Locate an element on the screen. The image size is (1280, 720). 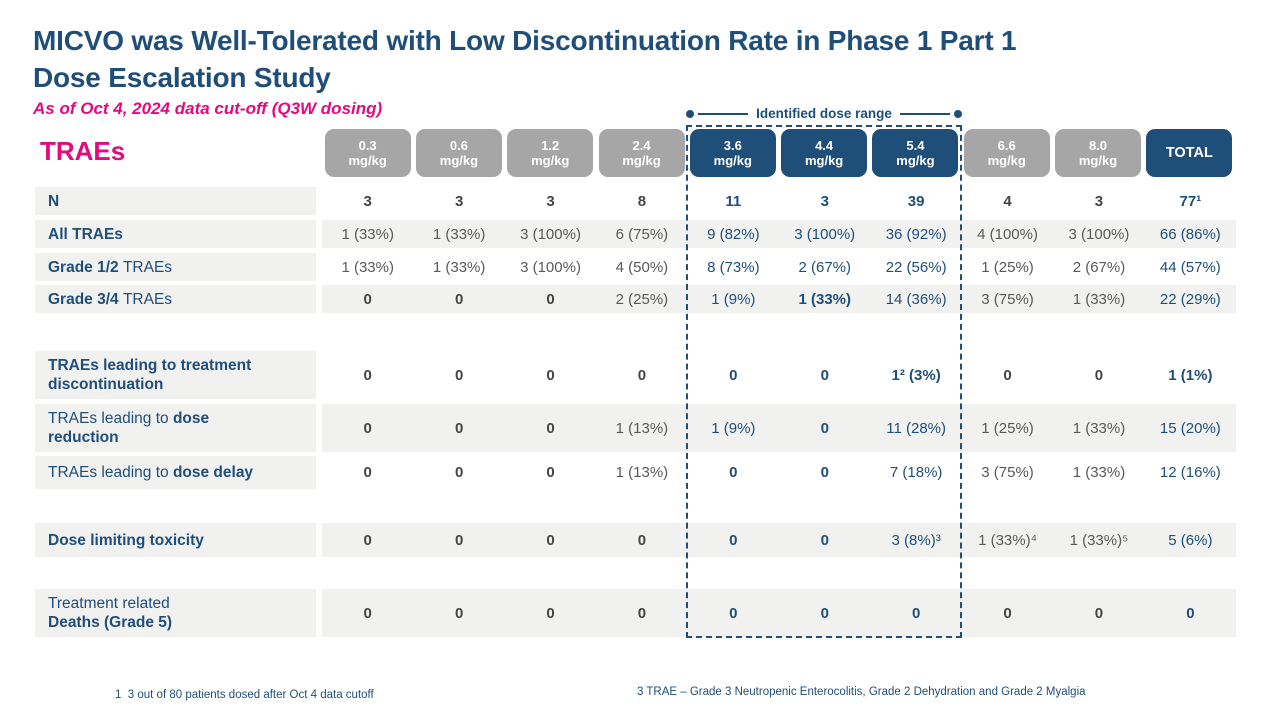
cell-grade-3-4-traes-2.4: 2 (25%) is located at coordinates (642, 299).